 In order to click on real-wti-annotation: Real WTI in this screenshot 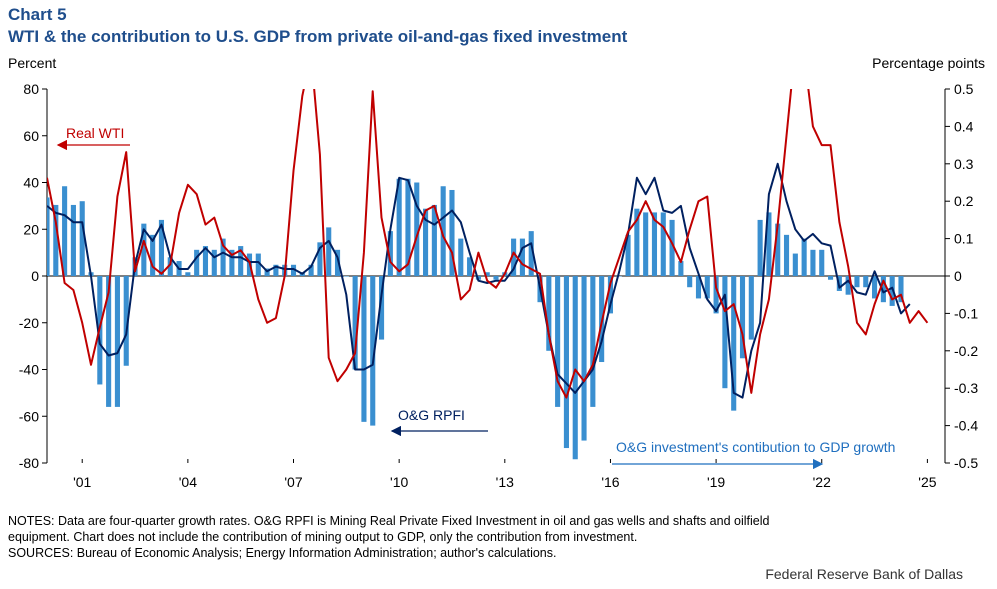, I will do `click(95, 133)`.